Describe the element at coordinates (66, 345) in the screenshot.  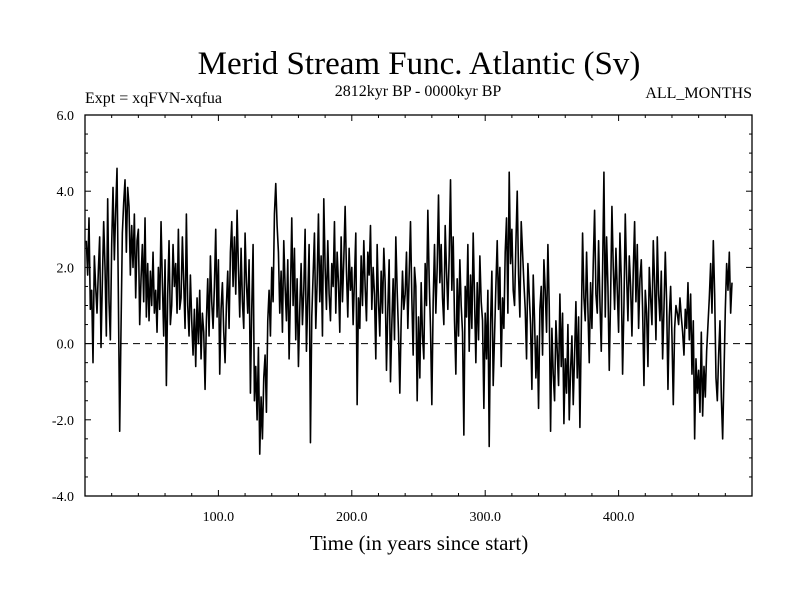
I see `y-tick-label: 0.0` at that location.